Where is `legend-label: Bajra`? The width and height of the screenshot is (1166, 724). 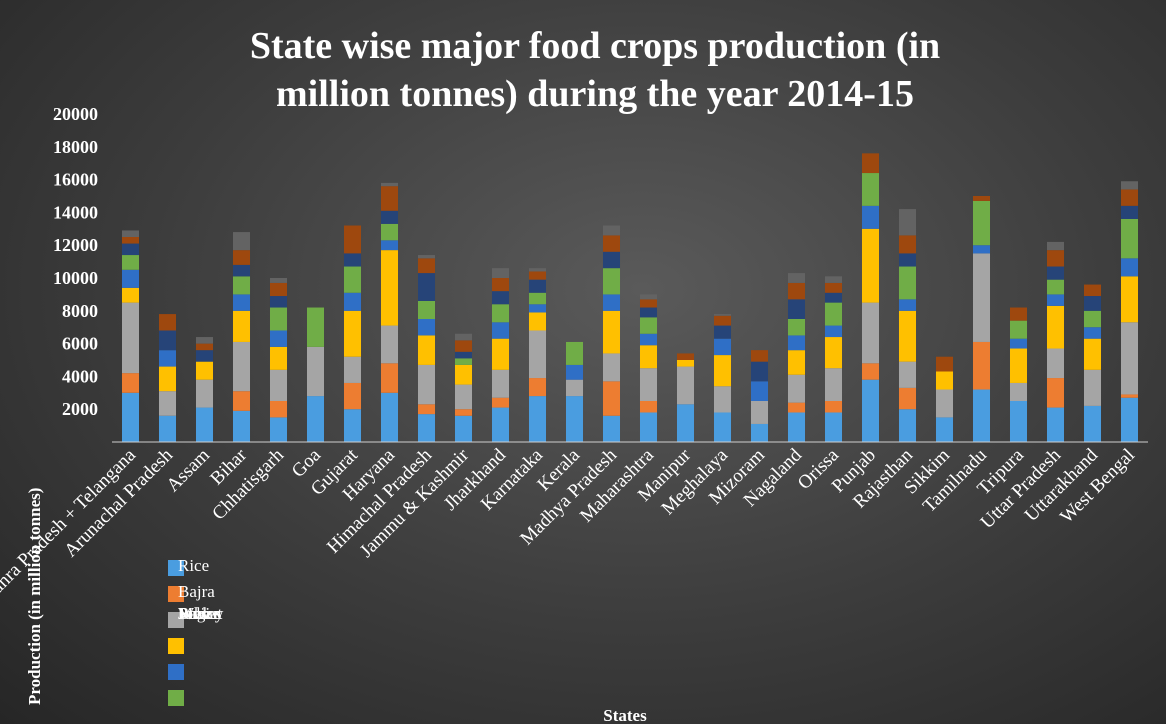
legend-label: Bajra is located at coordinates (196, 591).